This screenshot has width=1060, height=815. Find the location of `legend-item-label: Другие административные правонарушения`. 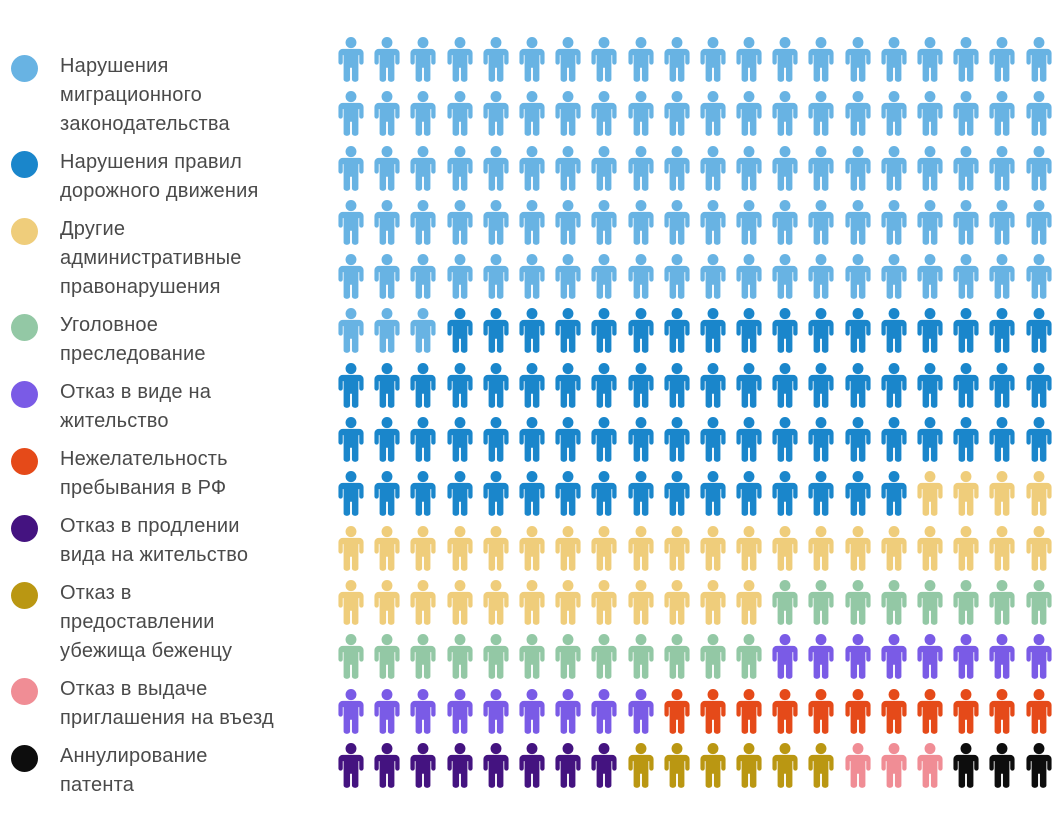

legend-item-label: Другие административные правонарушения is located at coordinates (151, 258).